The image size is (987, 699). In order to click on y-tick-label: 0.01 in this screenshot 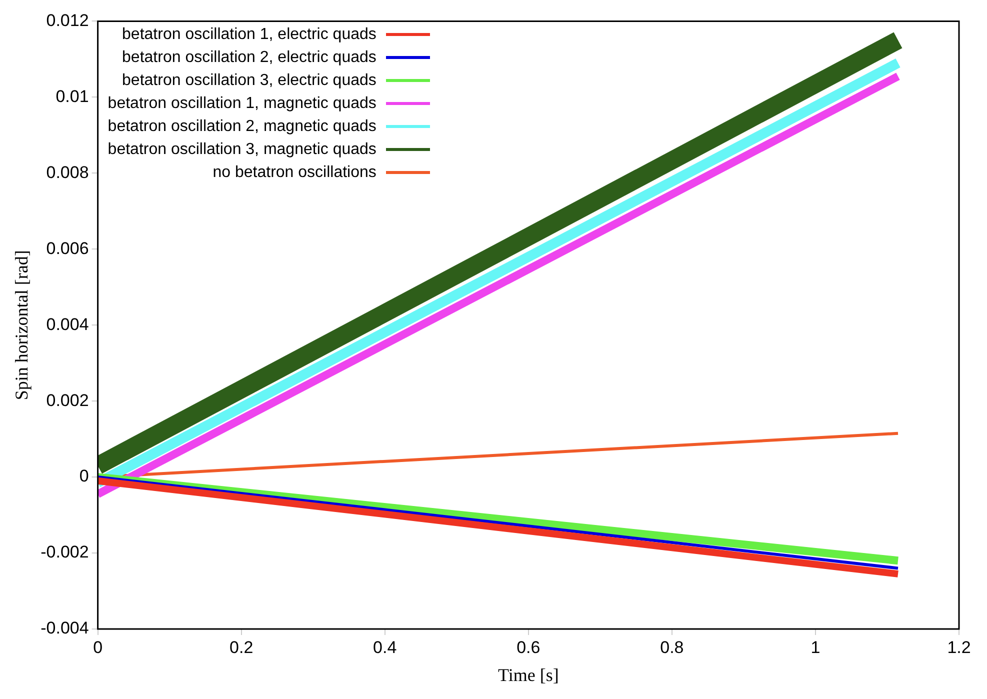, I will do `click(72, 96)`.